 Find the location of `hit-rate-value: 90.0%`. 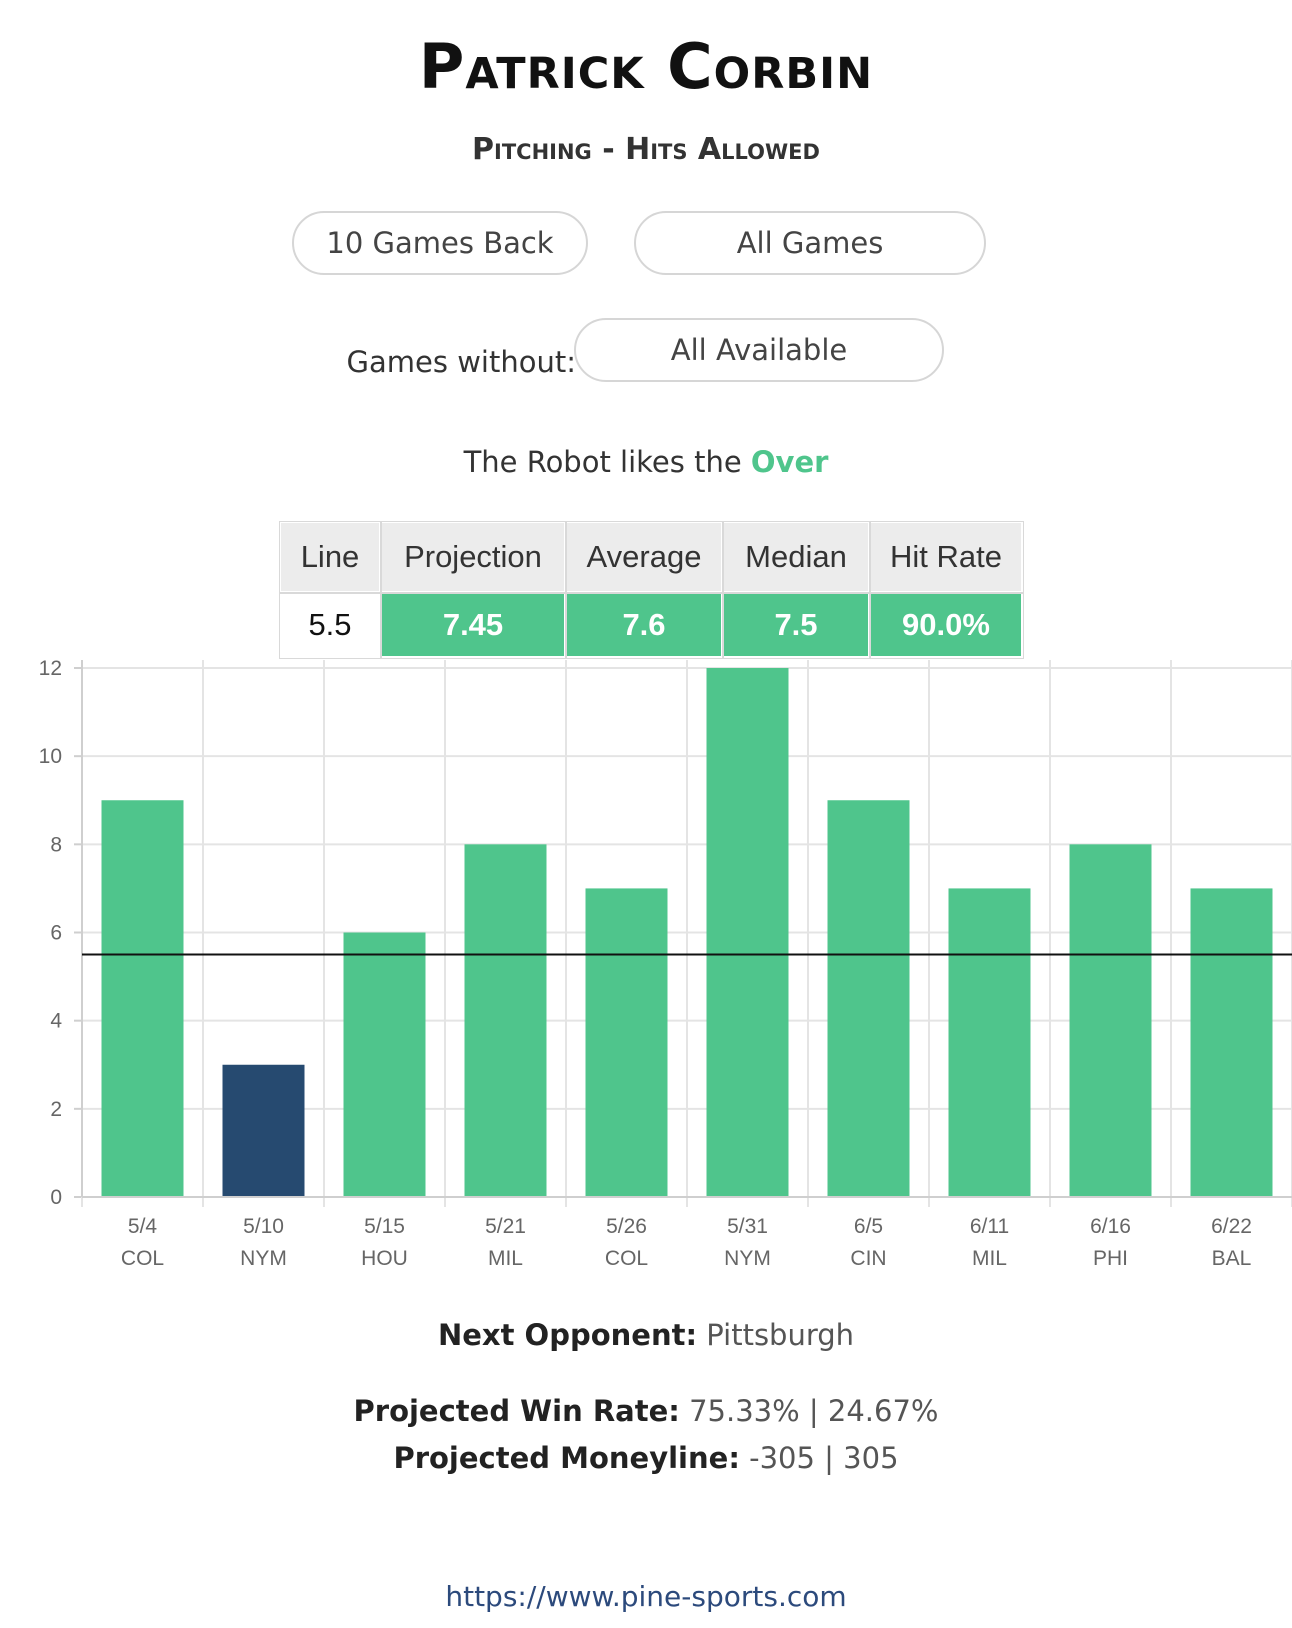

hit-rate-value: 90.0% is located at coordinates (946, 625).